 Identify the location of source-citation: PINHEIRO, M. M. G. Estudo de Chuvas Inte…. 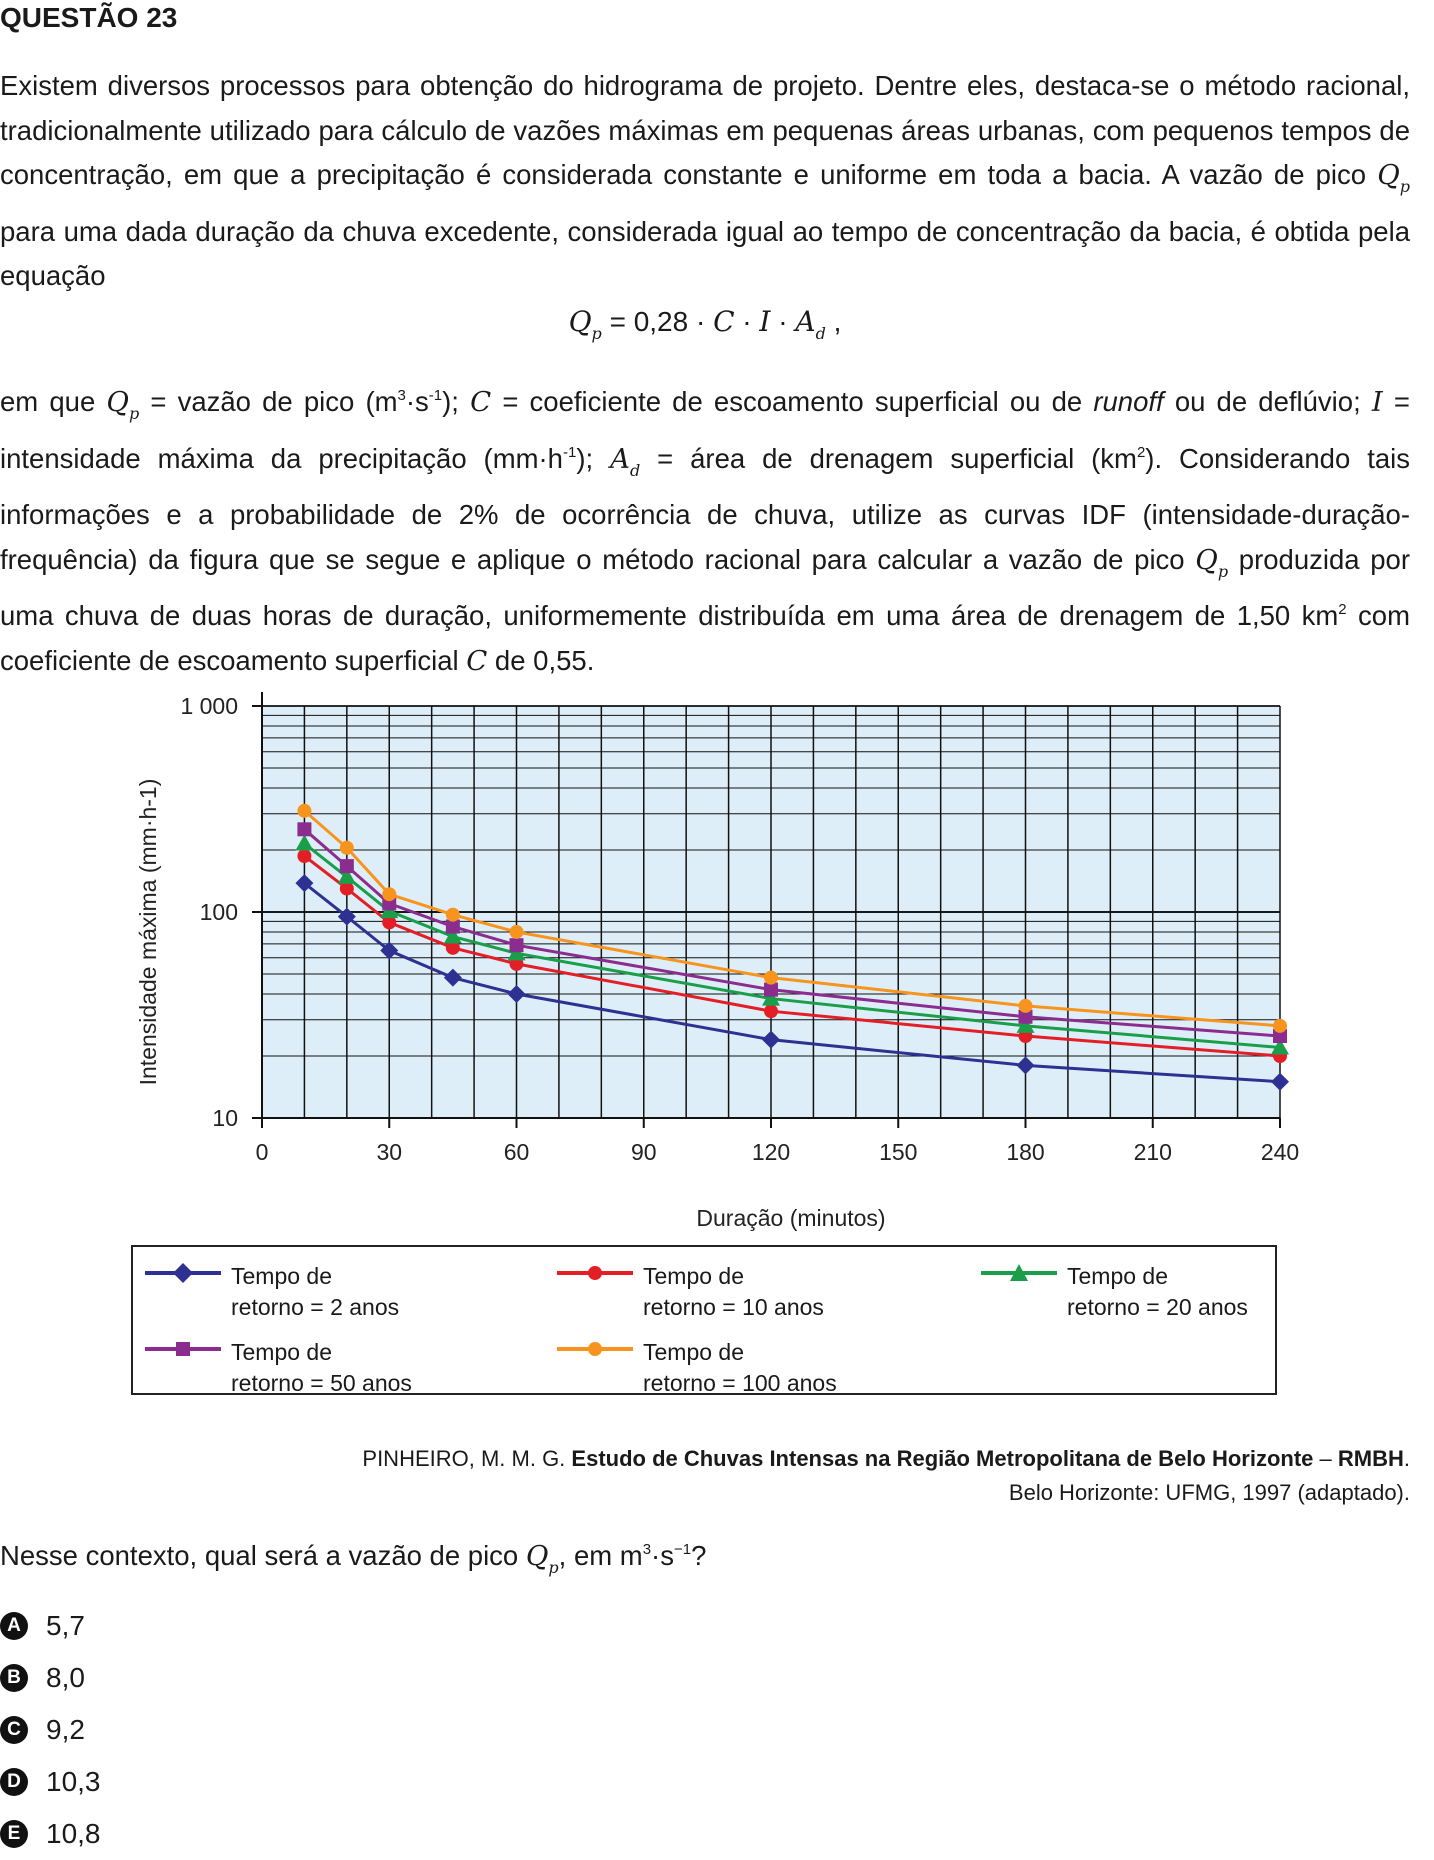
(886, 1475).